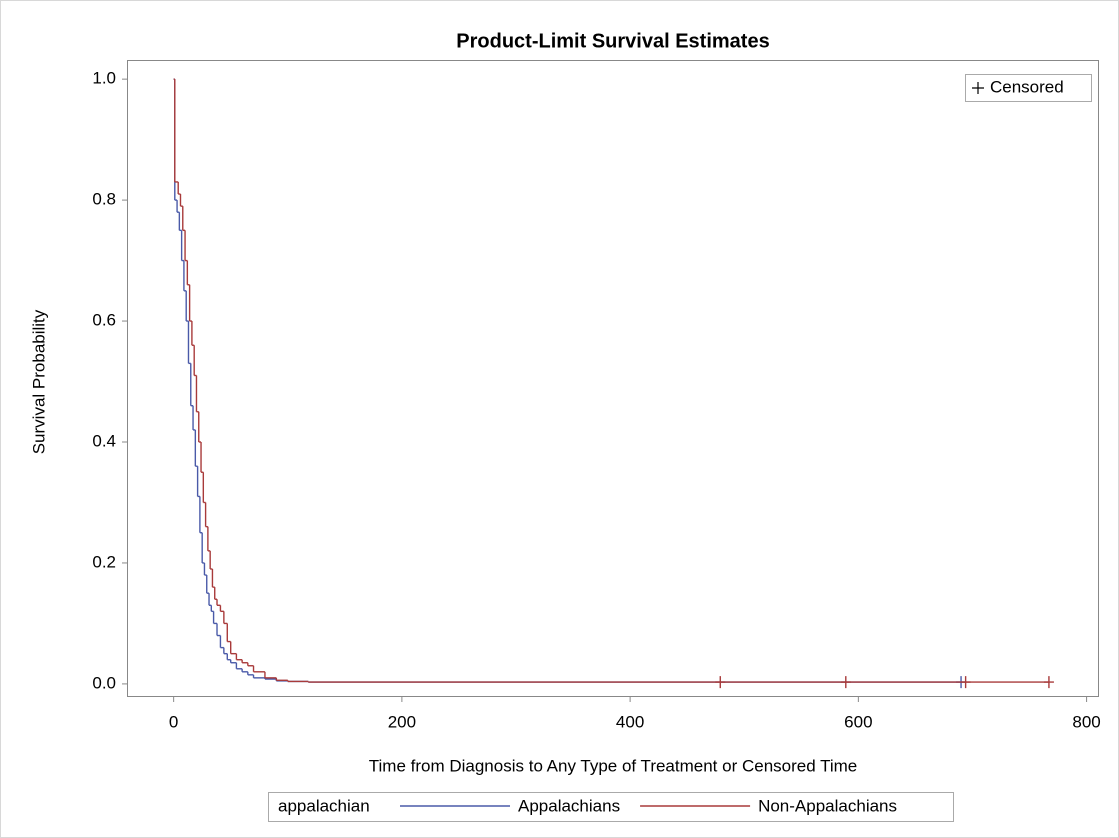 Image resolution: width=1119 pixels, height=838 pixels. I want to click on censored-legend-label: Censored, so click(1027, 86).